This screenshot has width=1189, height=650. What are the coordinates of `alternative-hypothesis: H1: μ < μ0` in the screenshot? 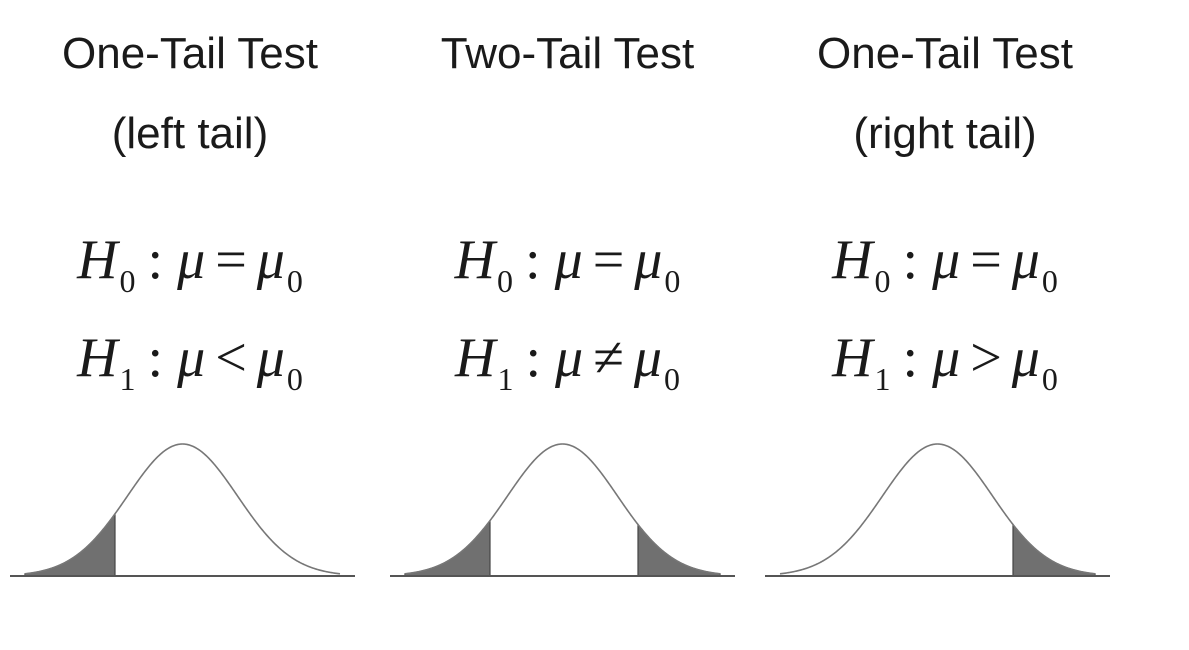 It's located at (190, 361).